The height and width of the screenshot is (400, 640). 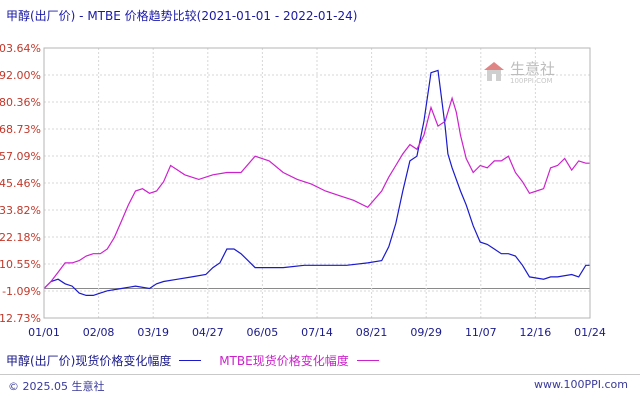 What do you see at coordinates (317, 332) in the screenshot?
I see `x-tick-label: 07/14` at bounding box center [317, 332].